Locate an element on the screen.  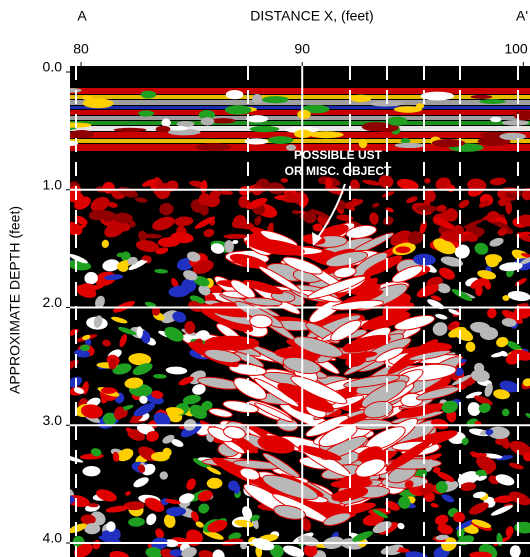
y-tick-label: 0.0 is located at coordinates (53, 67).